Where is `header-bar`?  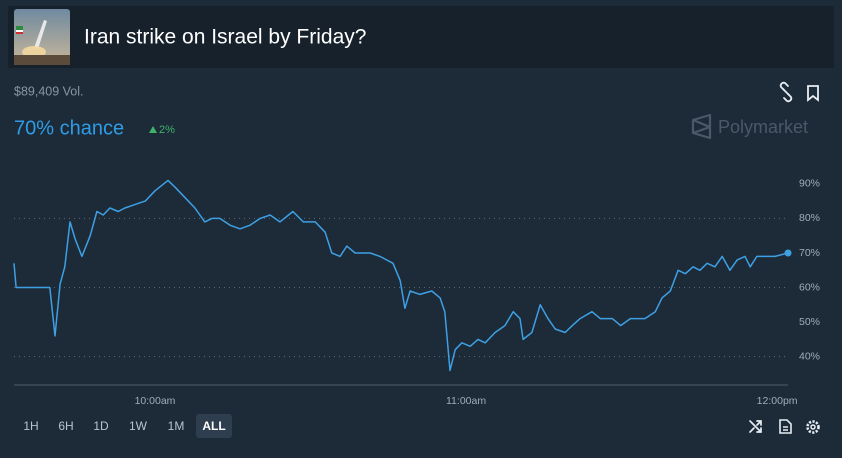
header-bar is located at coordinates (421, 37).